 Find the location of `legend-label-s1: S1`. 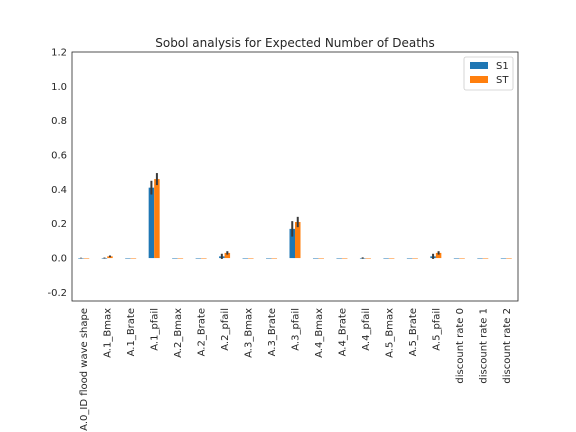

legend-label-s1: S1 is located at coordinates (502, 66).